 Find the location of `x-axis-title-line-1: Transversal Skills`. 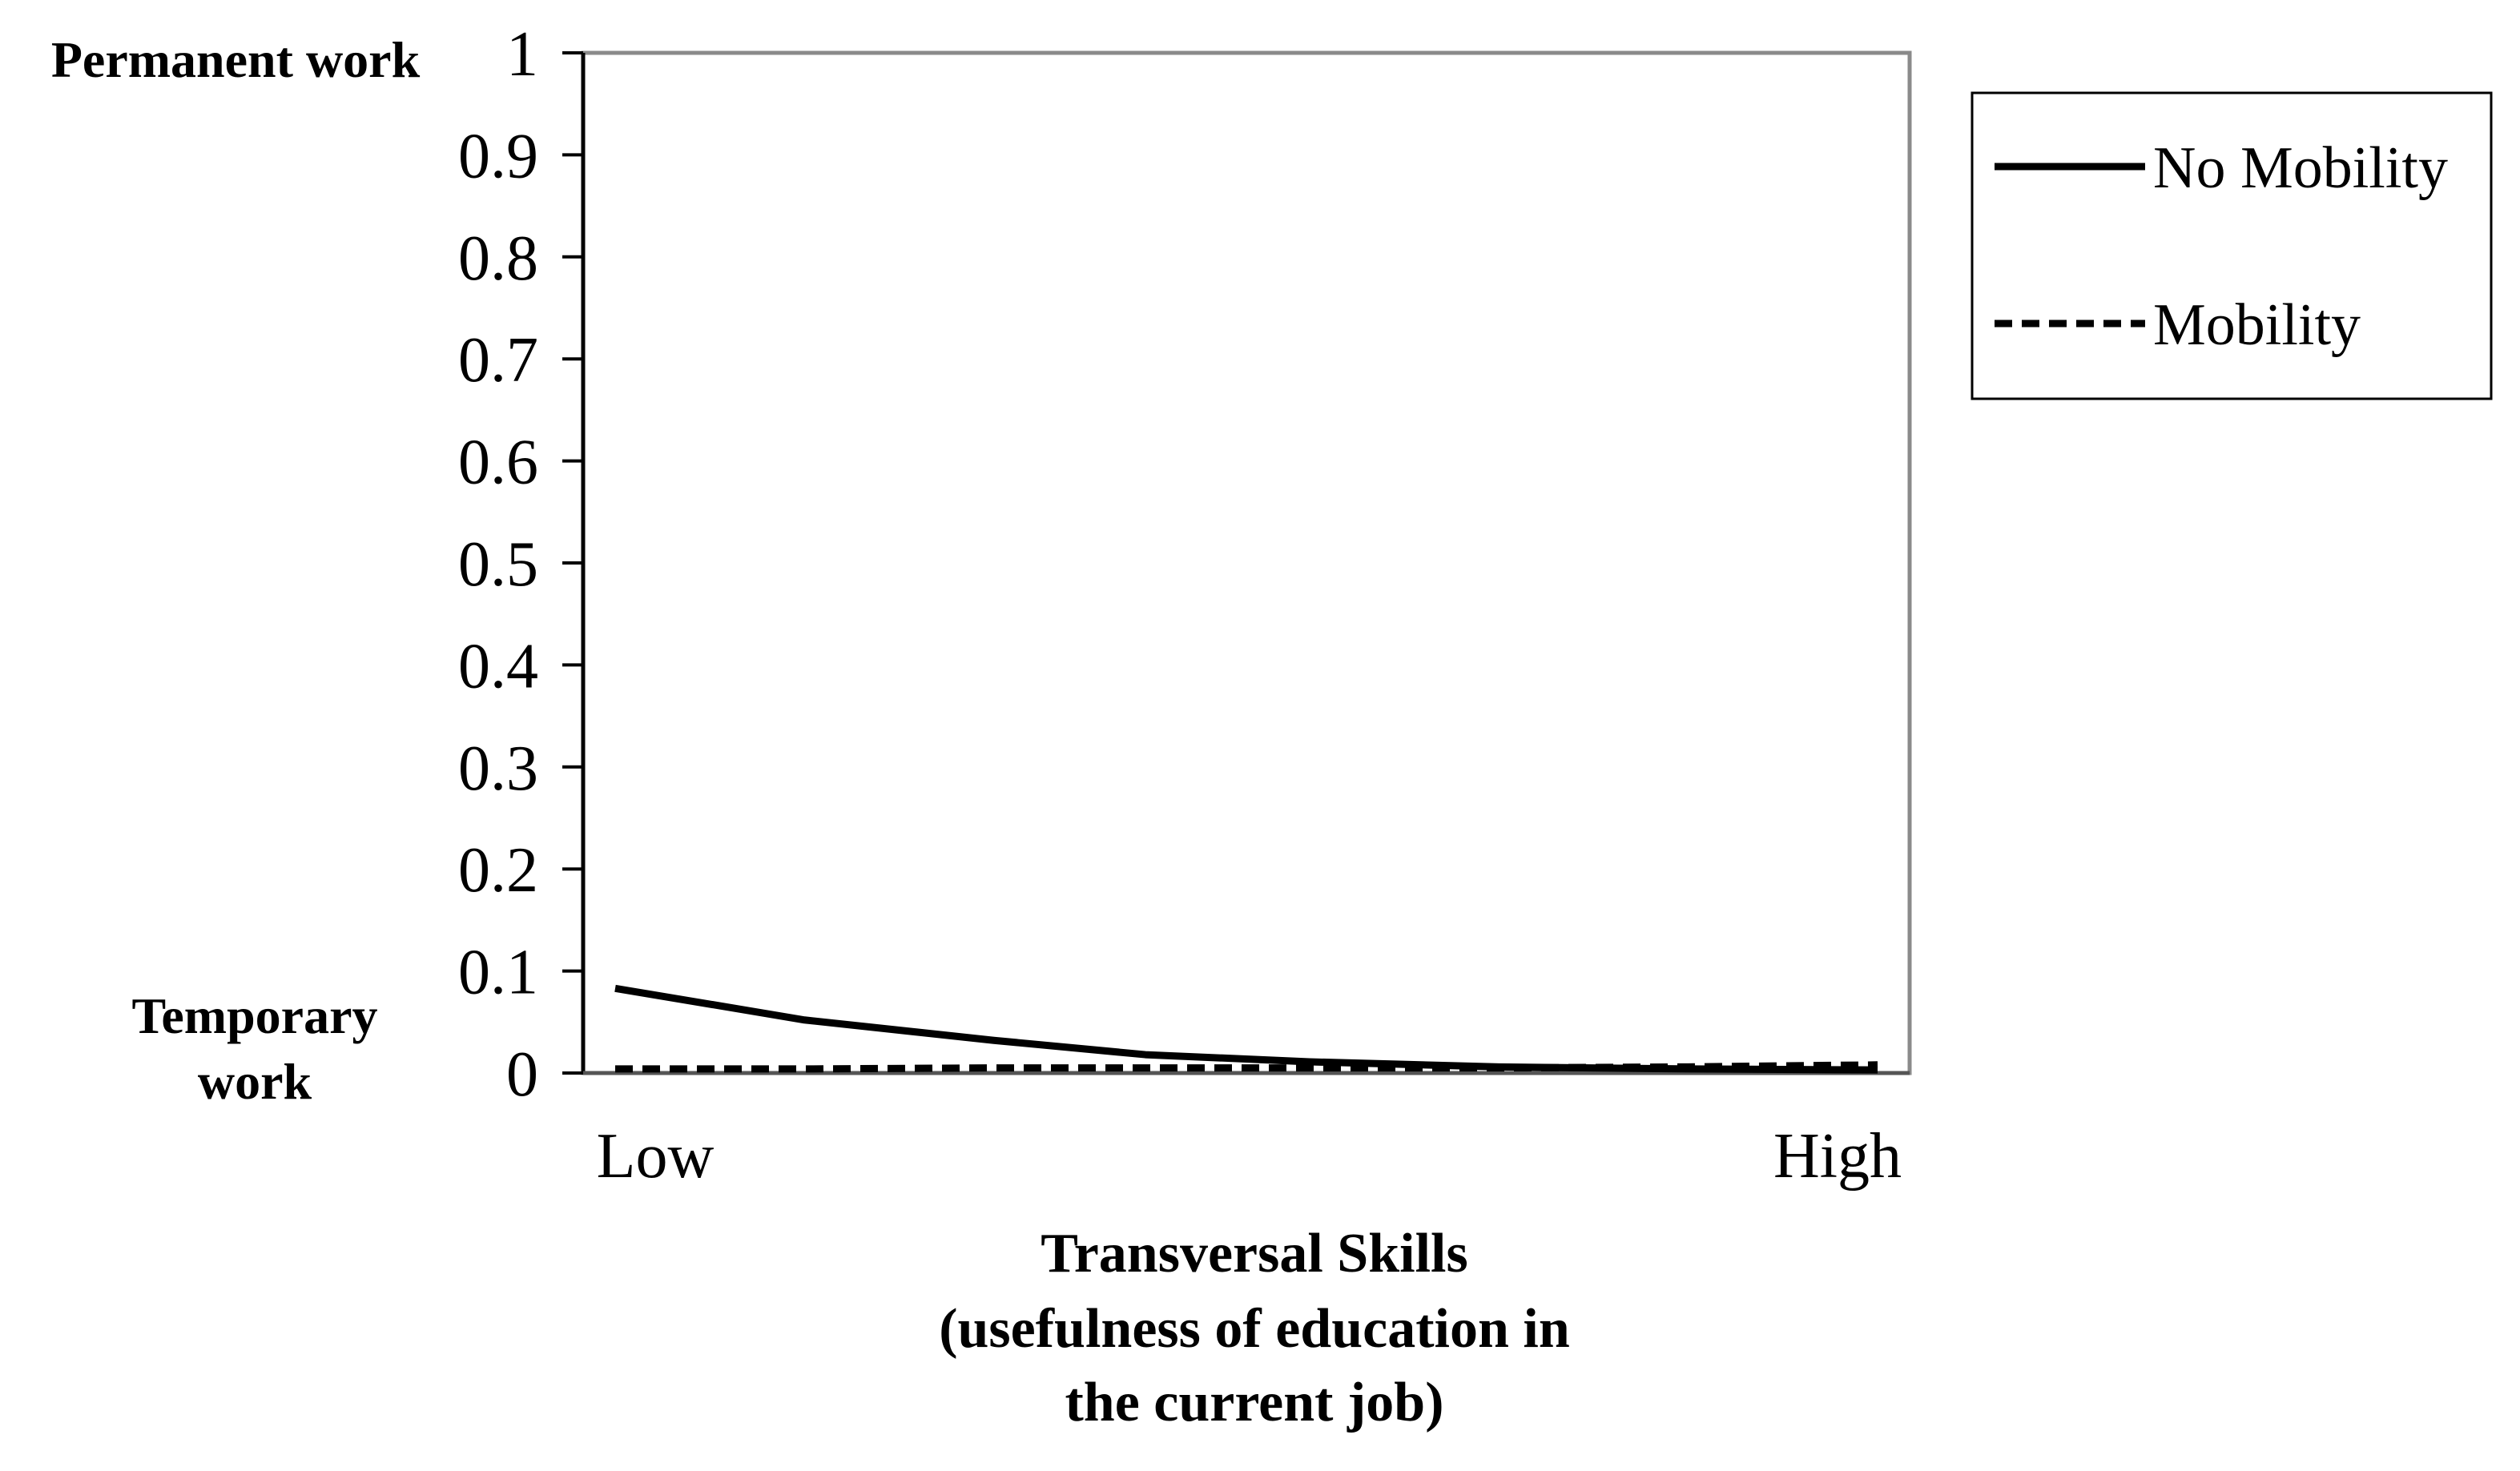

x-axis-title-line-1: Transversal Skills is located at coordinates (1254, 1254).